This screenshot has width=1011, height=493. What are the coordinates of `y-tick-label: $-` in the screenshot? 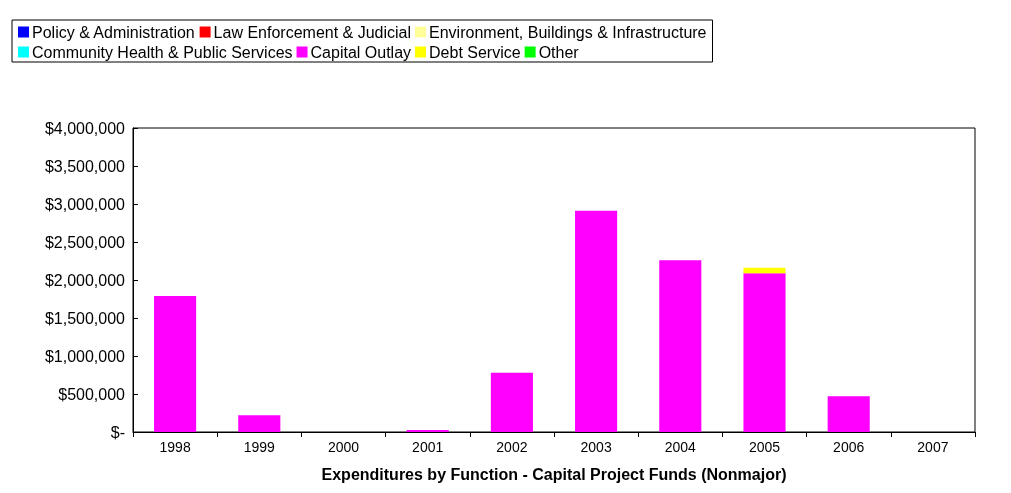 It's located at (117, 432).